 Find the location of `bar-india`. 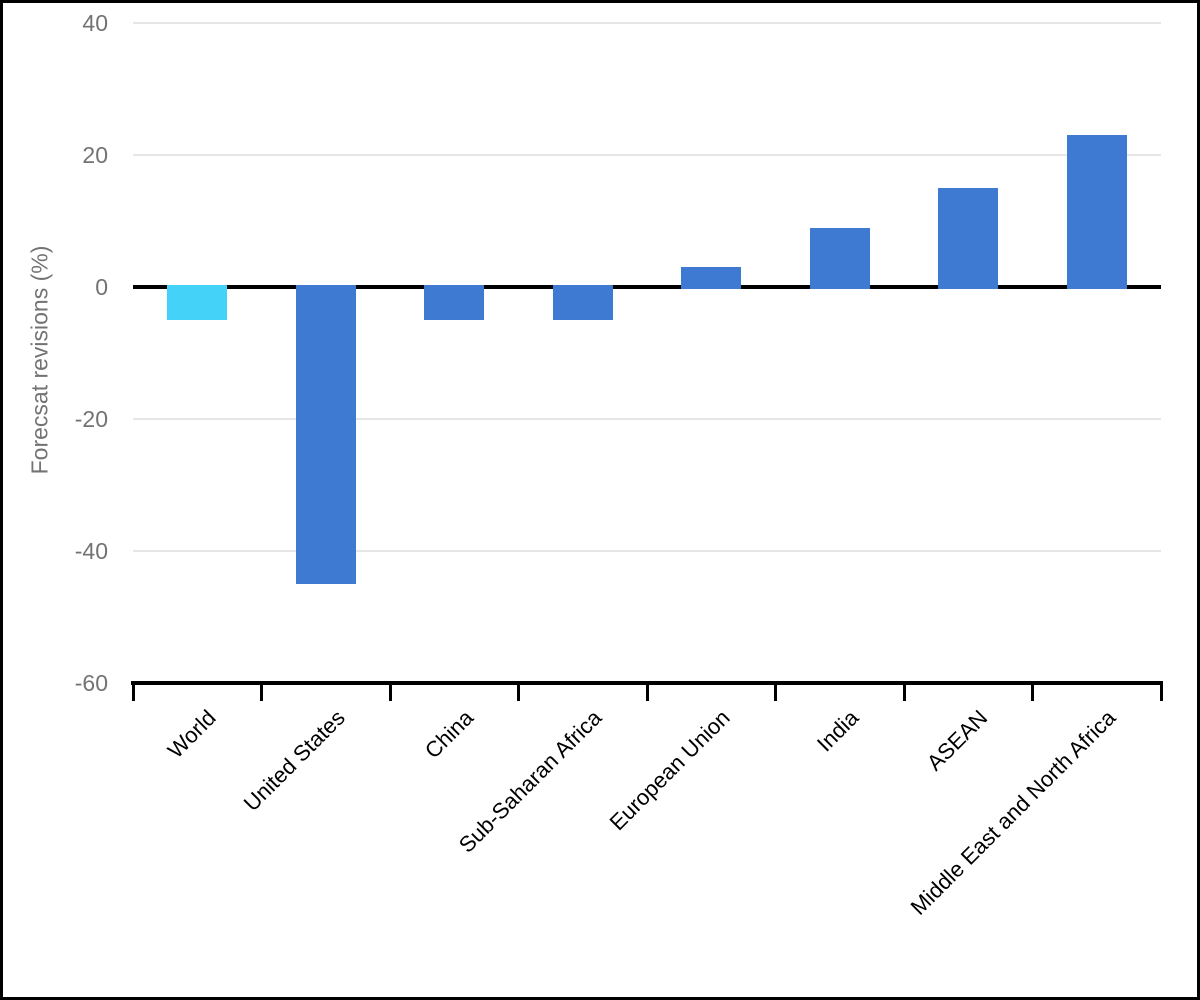

bar-india is located at coordinates (839, 258).